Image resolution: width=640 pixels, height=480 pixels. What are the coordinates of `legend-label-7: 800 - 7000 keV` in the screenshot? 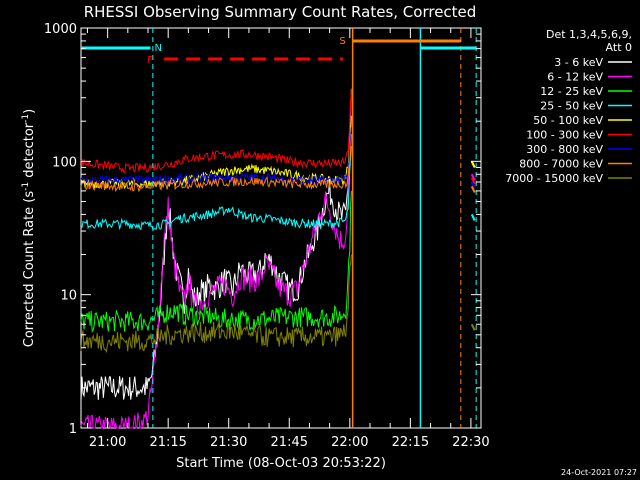 It's located at (561, 164).